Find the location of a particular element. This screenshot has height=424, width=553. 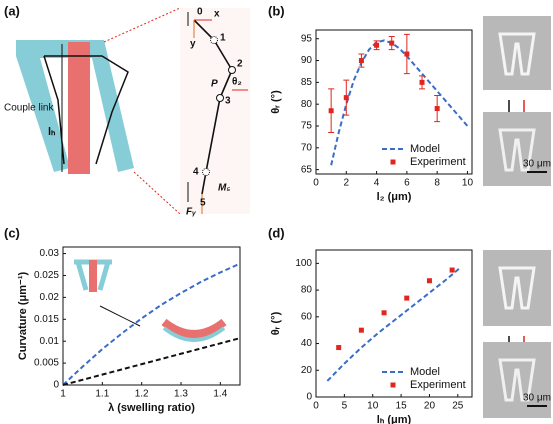

zoom-area is located at coordinates (215, 111).